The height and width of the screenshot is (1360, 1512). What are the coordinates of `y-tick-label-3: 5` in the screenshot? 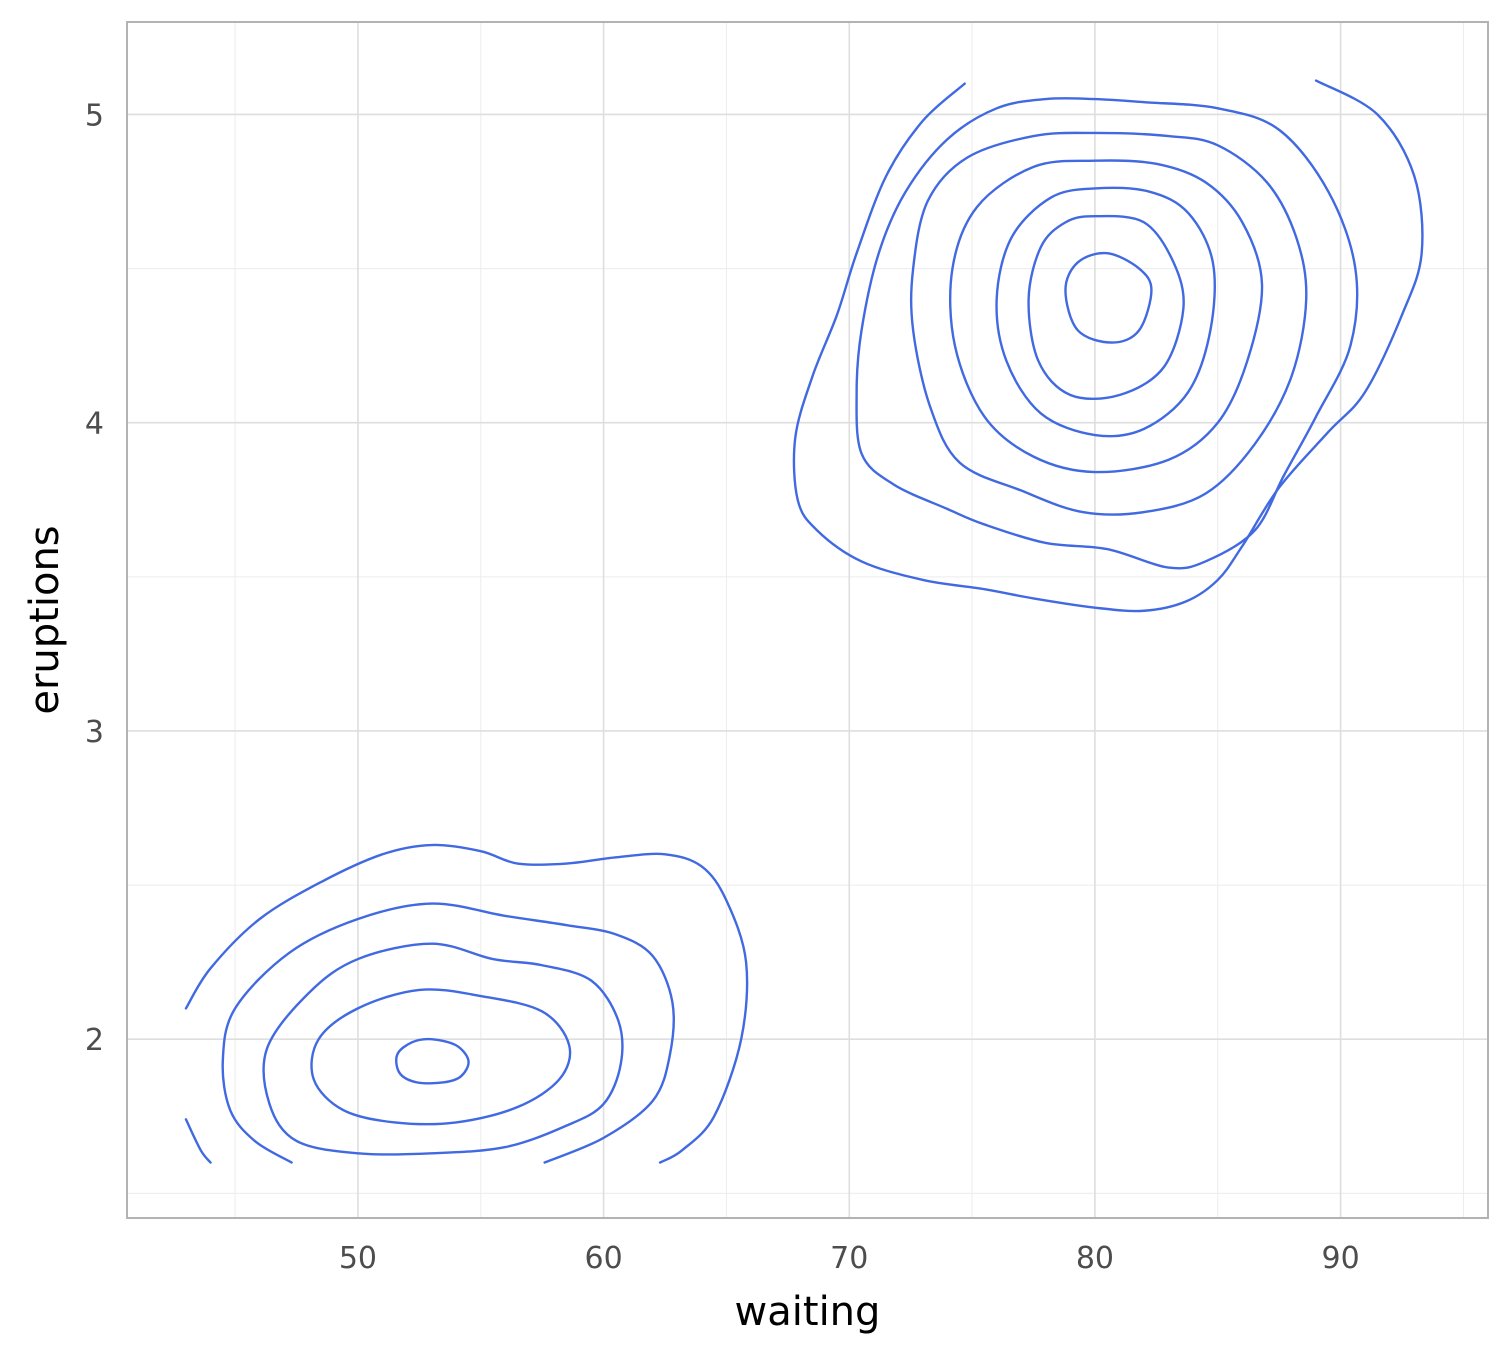 It's located at (94, 115).